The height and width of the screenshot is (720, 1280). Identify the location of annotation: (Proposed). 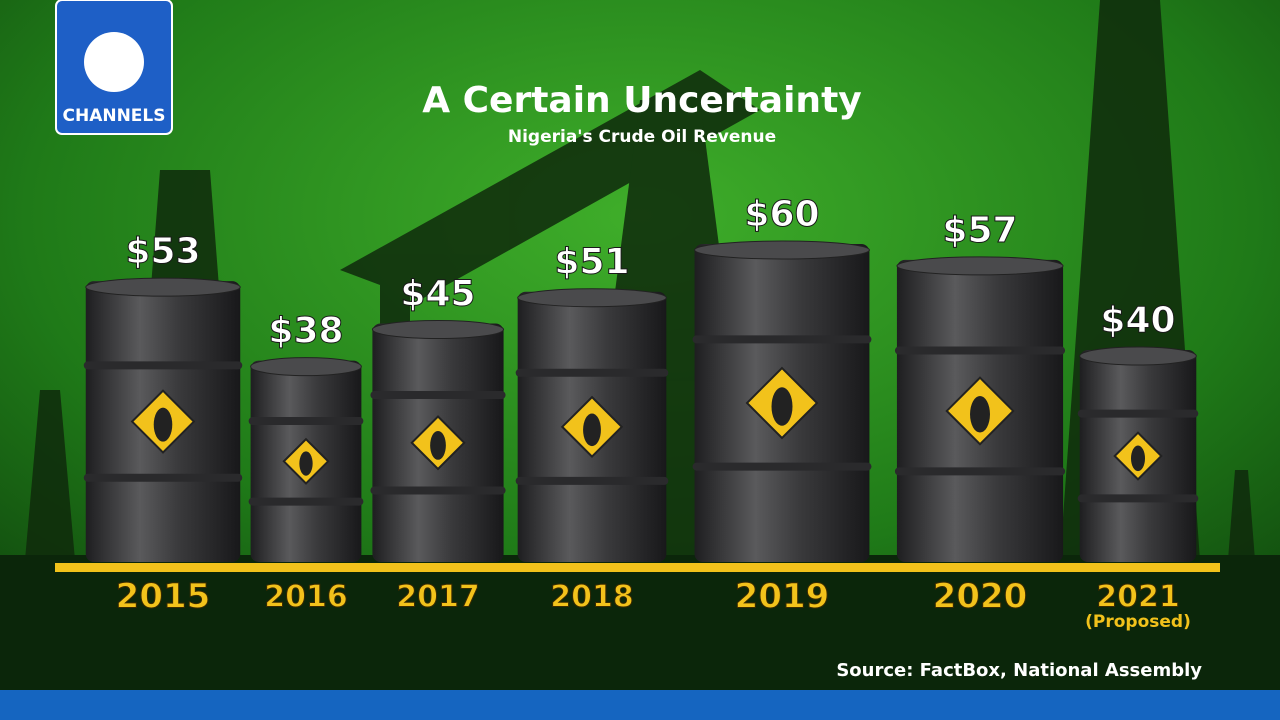
(1138, 622).